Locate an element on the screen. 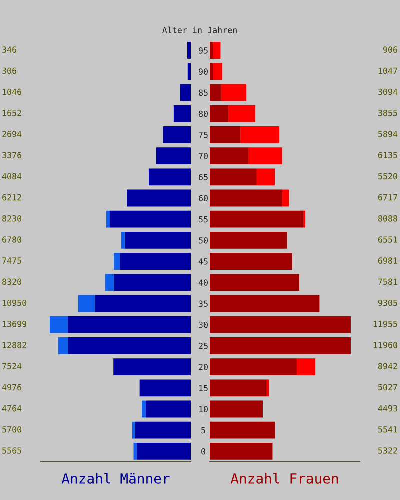 The width and height of the screenshot is (400, 500). text: 346 is located at coordinates (9, 49).